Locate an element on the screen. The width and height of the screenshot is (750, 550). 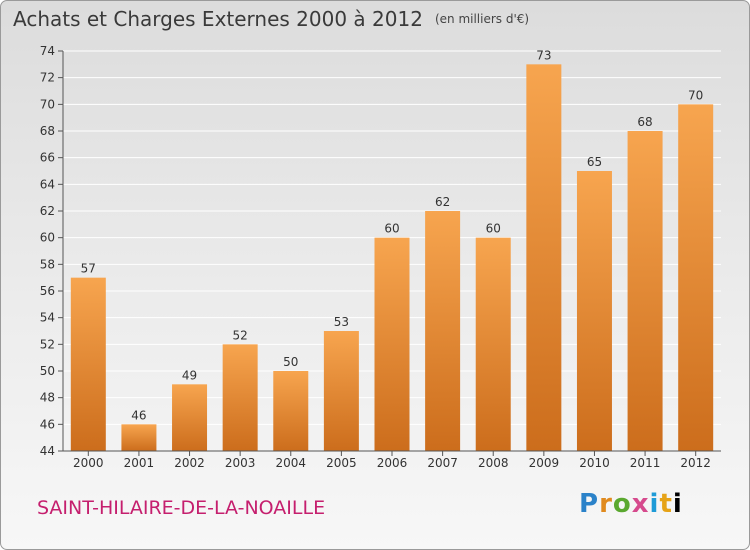
x-tick-label-2002: 2002 is located at coordinates (189, 463).